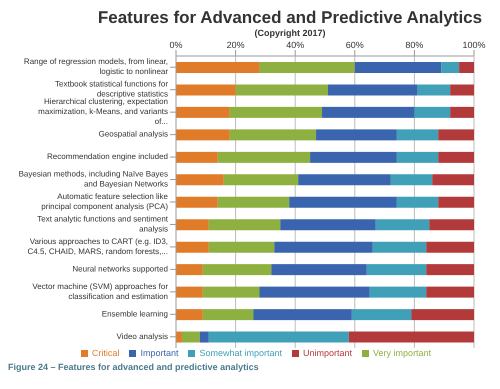  Describe the element at coordinates (134, 367) in the screenshot. I see `caption: Figure 24 – Features for advanced and predictive analytics` at that location.